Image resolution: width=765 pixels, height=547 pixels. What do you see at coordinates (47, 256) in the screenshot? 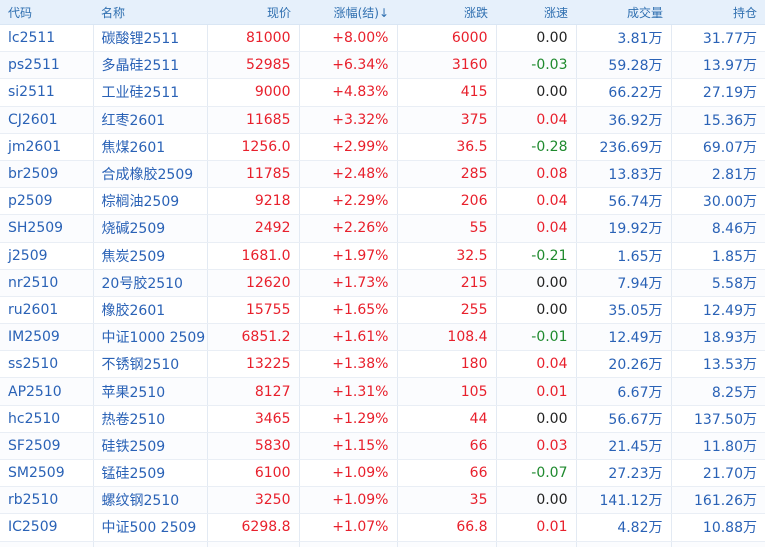
I see `cell-code: j2509` at bounding box center [47, 256].